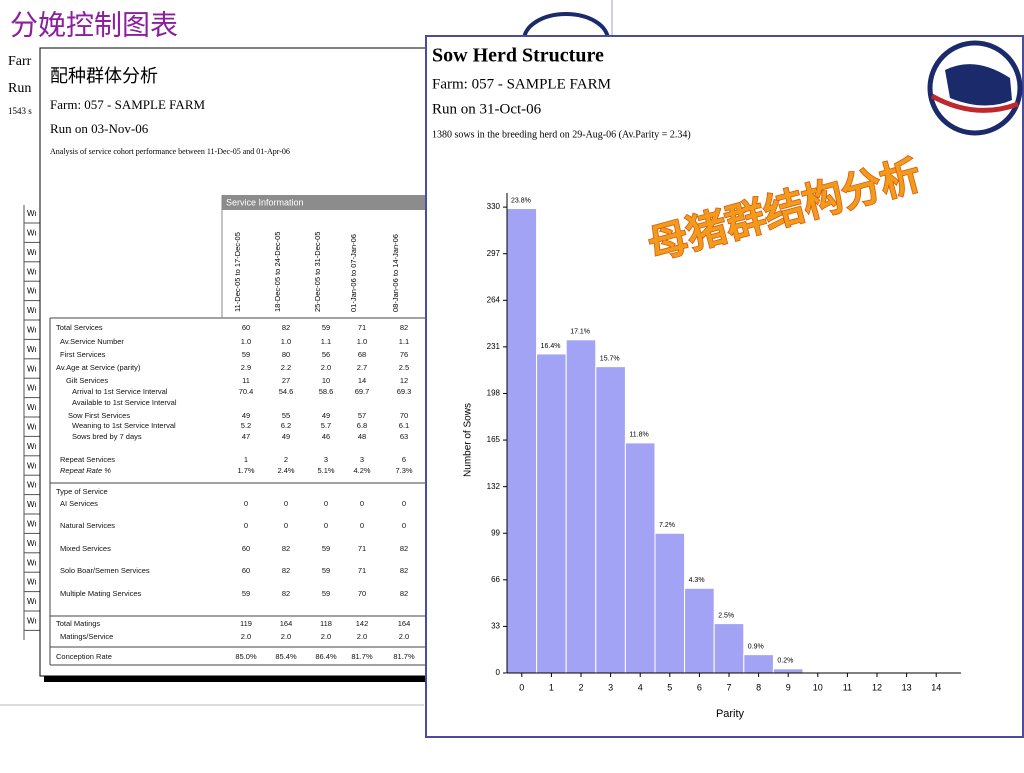 The image size is (1024, 773). Describe the element at coordinates (246, 380) in the screenshot. I see `cell: 11` at that location.